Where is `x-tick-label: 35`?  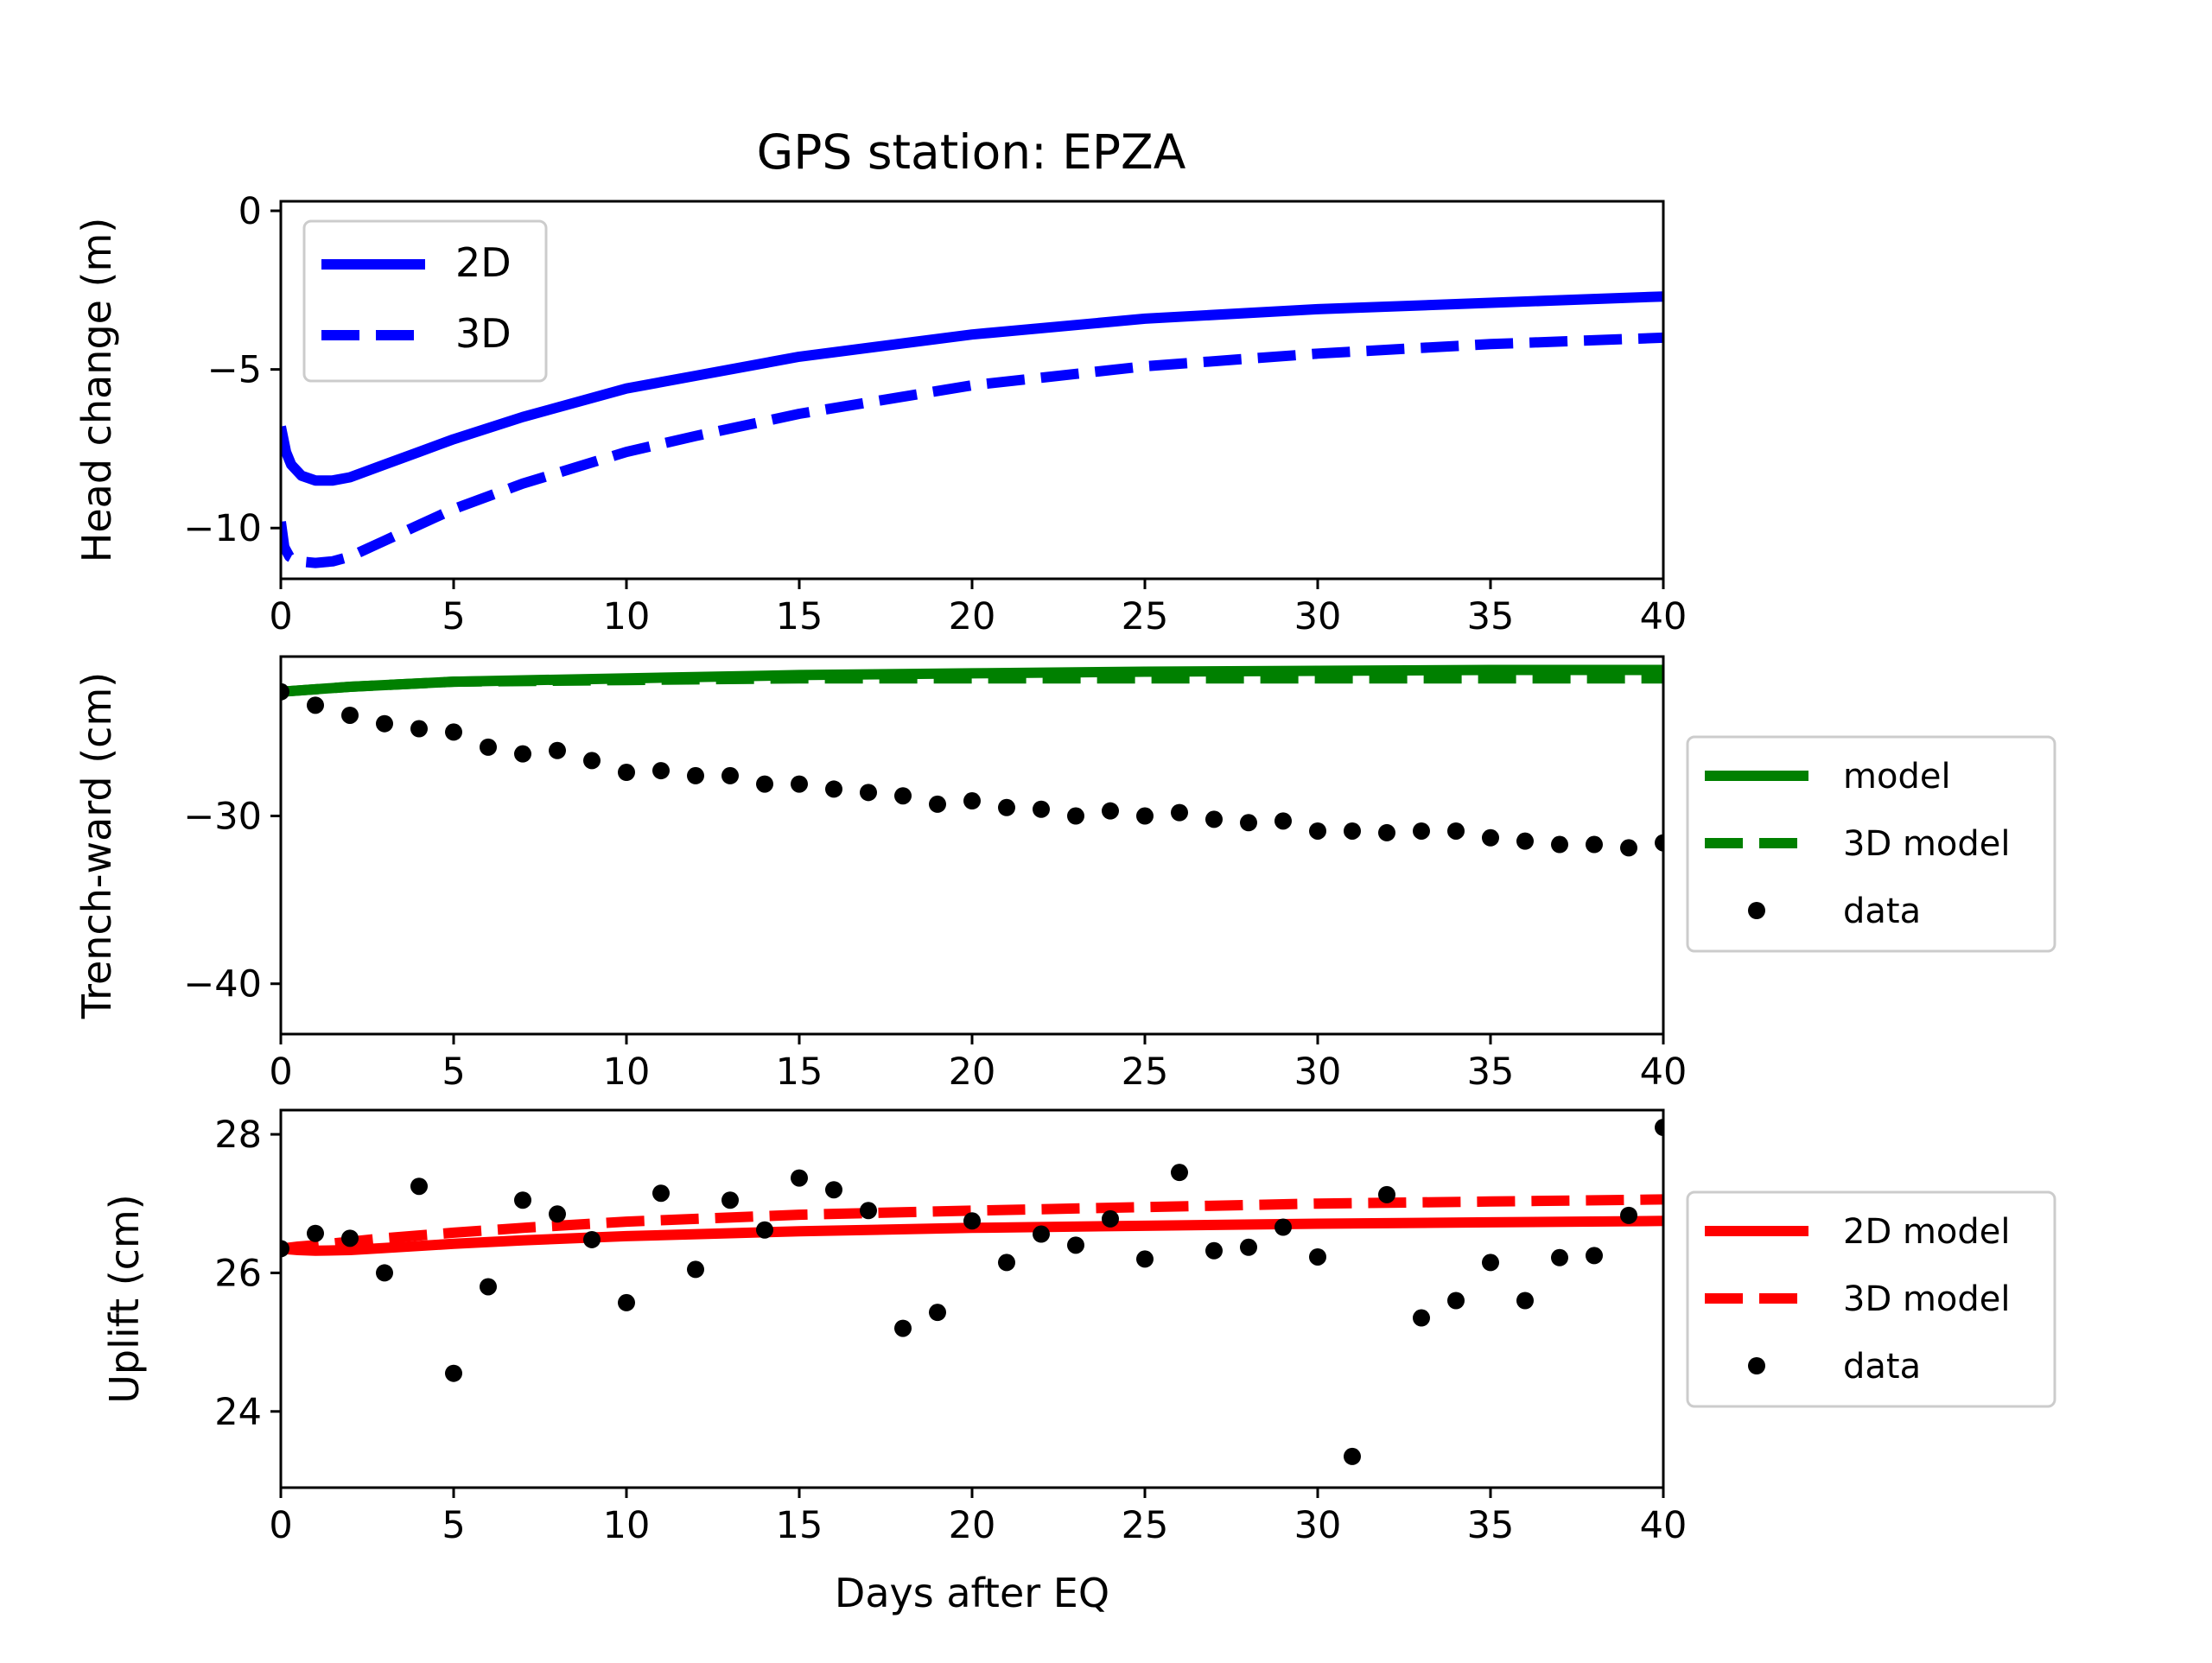
x-tick-label: 35 is located at coordinates (1491, 617).